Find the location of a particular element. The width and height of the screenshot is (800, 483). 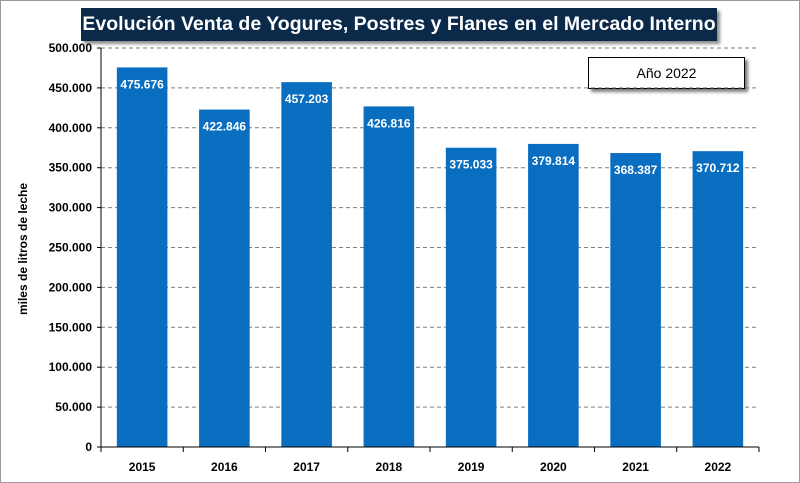

x-tick-label: 2022 is located at coordinates (718, 467).